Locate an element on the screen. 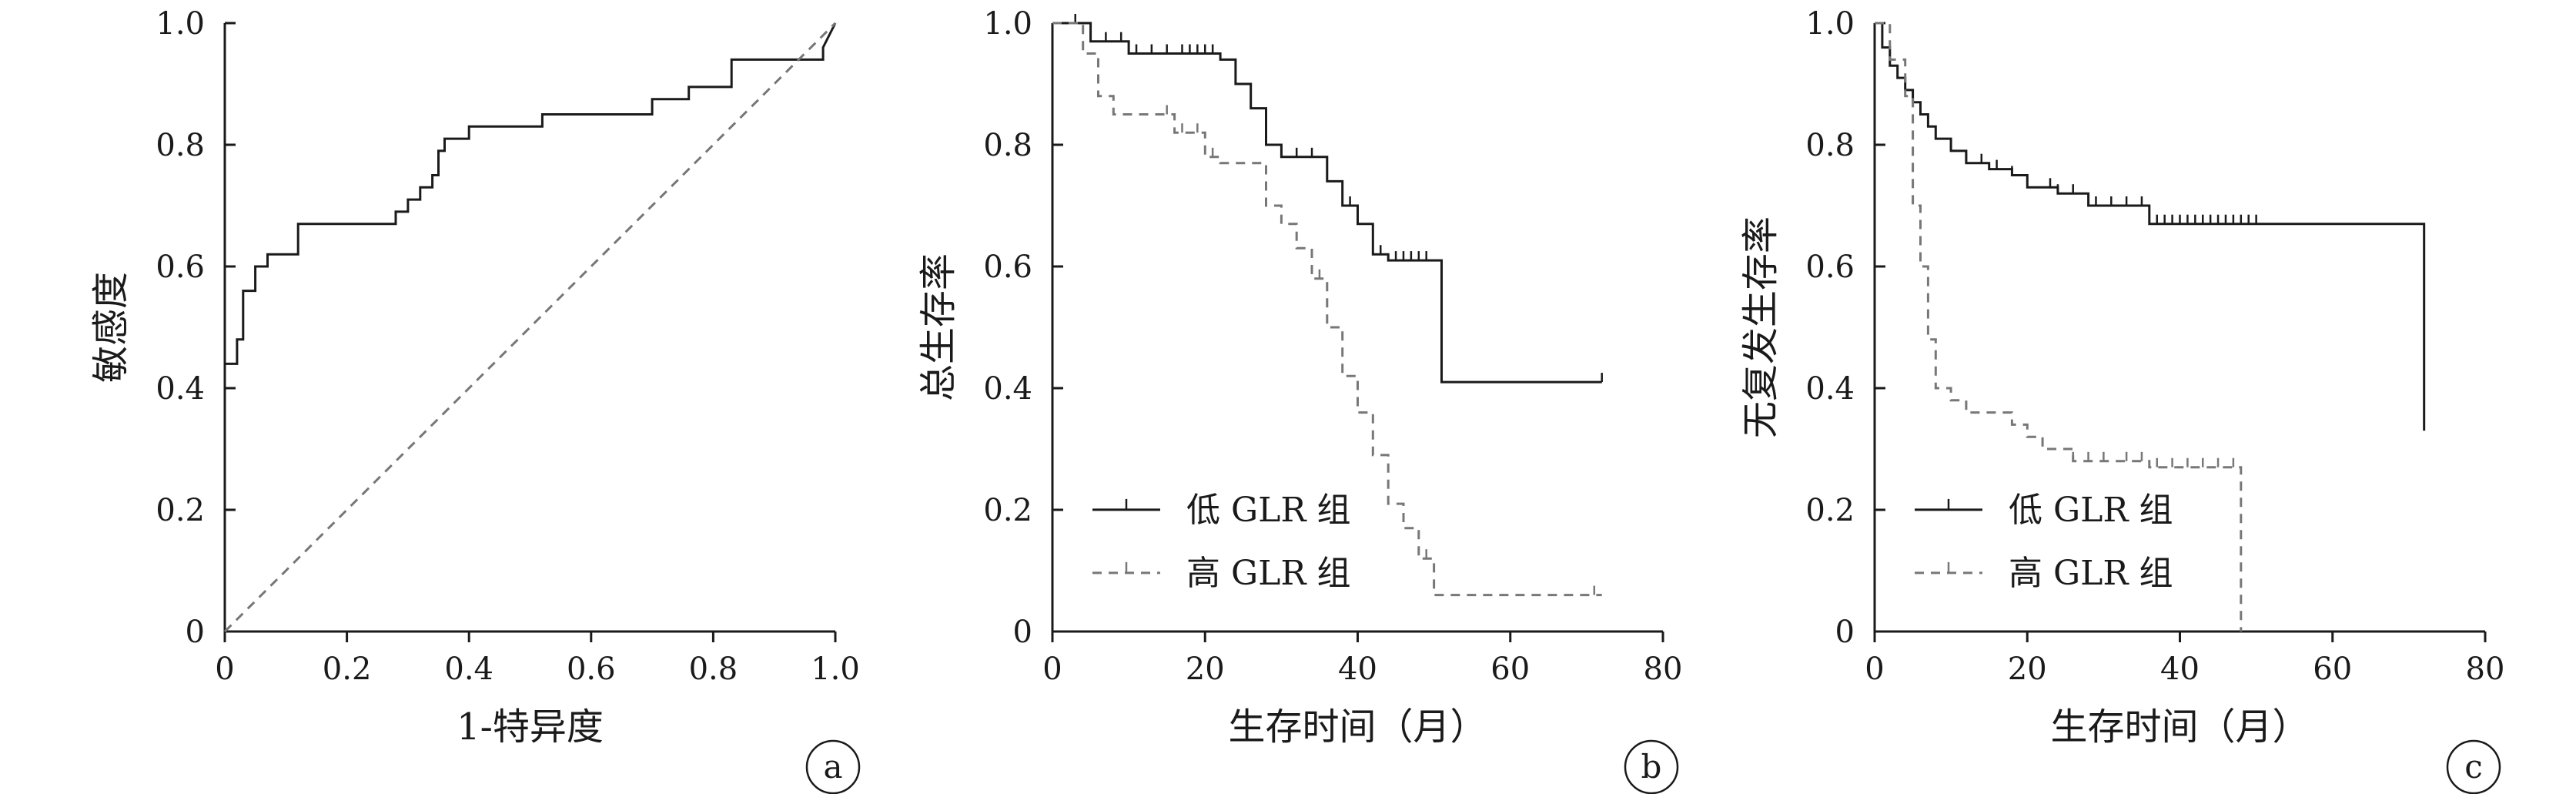 Image resolution: width=2576 pixels, height=794 pixels. panel-tag-letter: c is located at coordinates (2473, 767).